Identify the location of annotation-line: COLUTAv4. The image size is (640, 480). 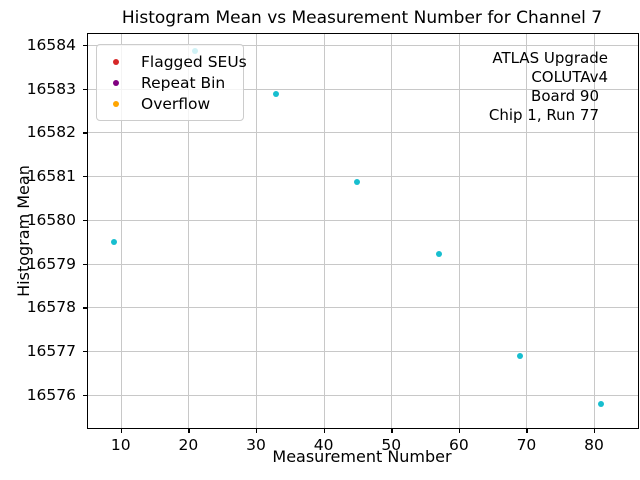
(569, 77).